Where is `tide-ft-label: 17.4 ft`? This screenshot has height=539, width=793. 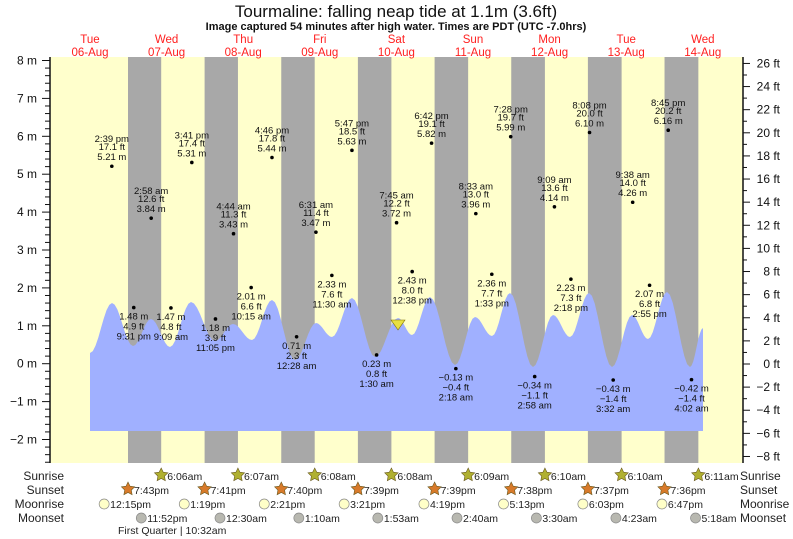 tide-ft-label: 17.4 ft is located at coordinates (192, 143).